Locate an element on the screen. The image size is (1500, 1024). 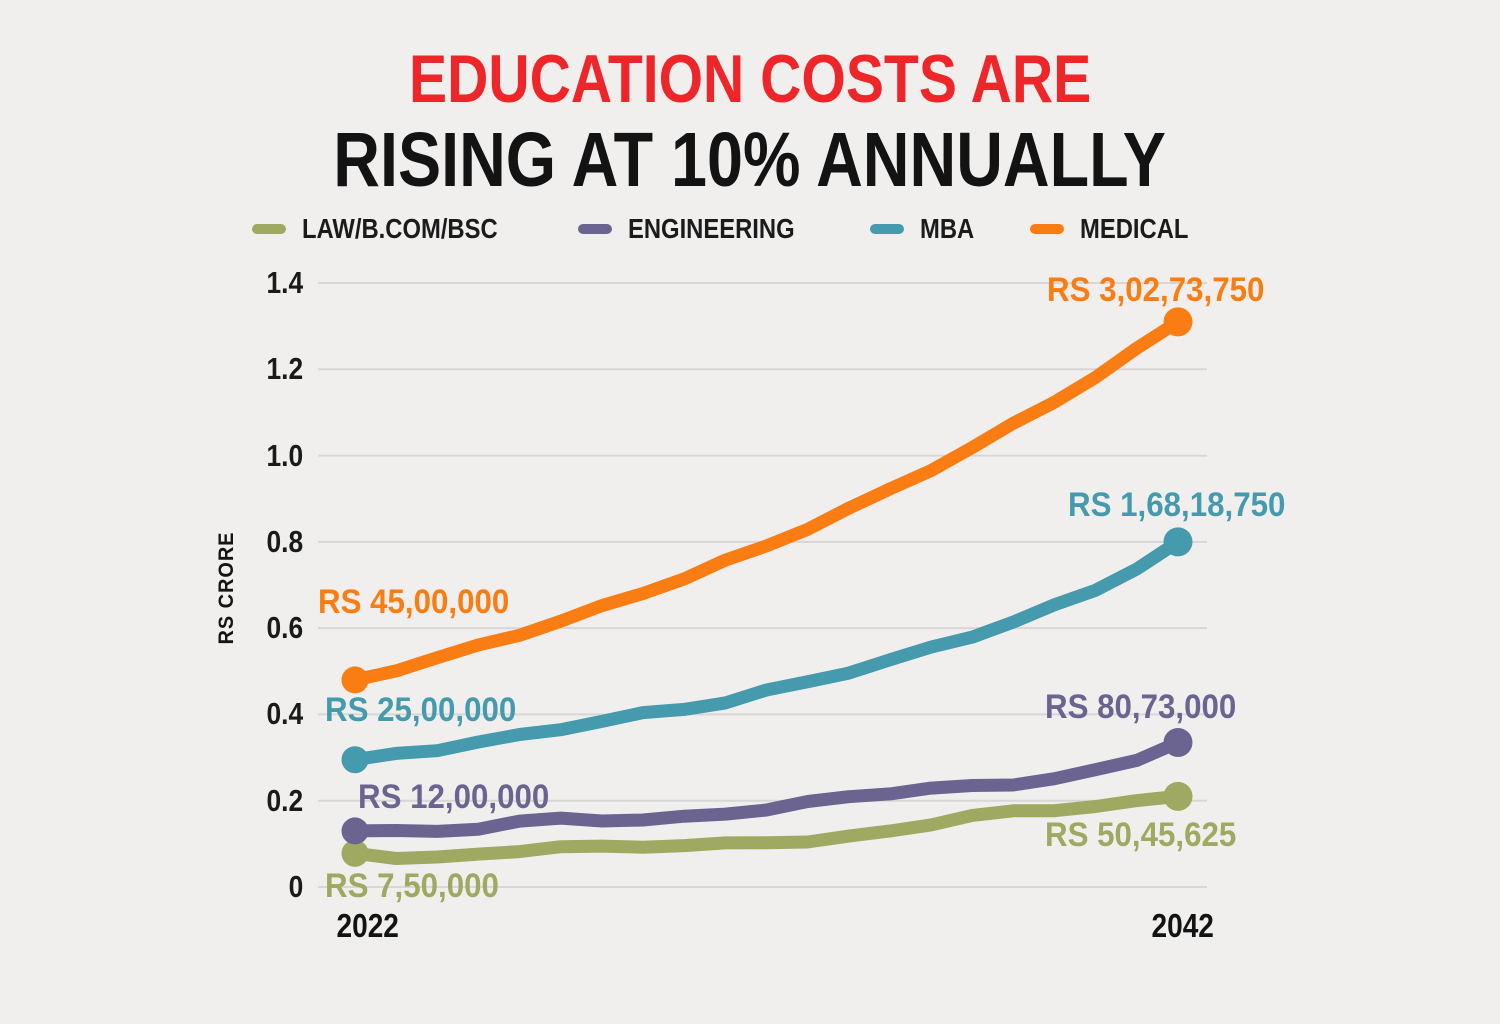
annotation-mba-end-value: RS 1,68,18,750 is located at coordinates (1177, 505).